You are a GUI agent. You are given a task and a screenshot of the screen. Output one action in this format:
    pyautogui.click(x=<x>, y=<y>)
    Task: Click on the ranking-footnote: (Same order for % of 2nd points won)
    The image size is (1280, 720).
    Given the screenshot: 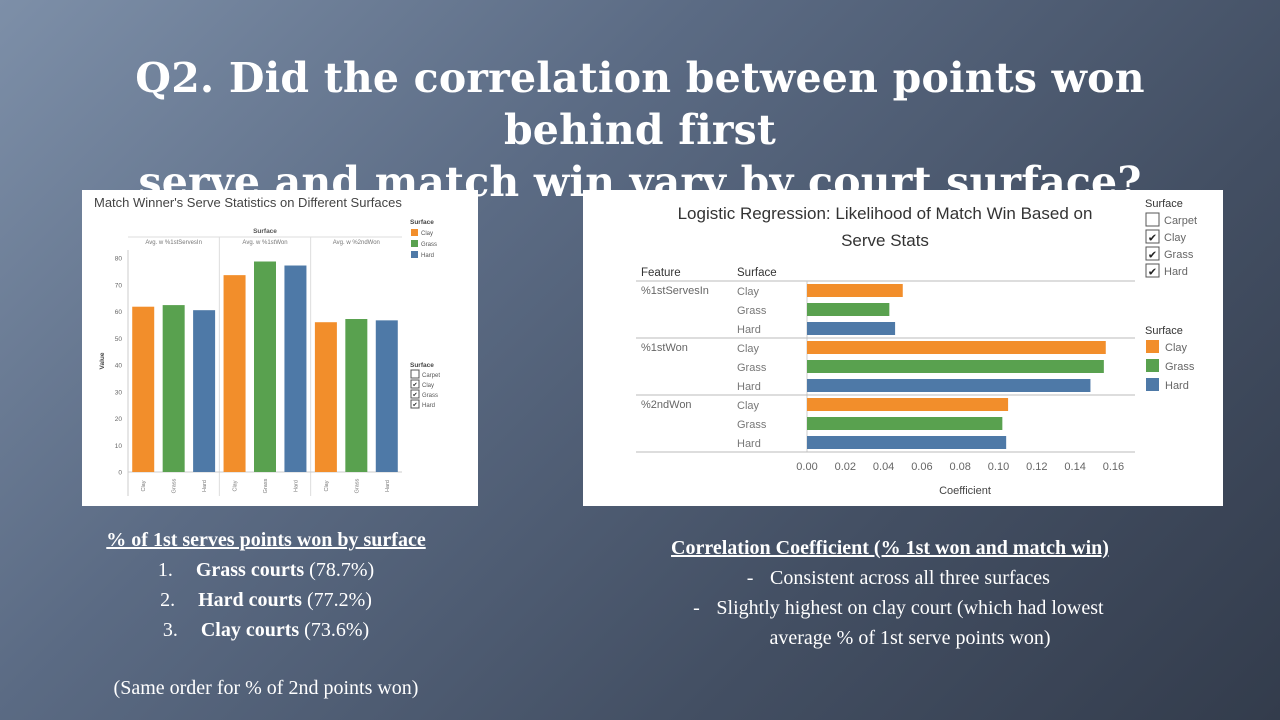 What is the action you would take?
    pyautogui.click(x=266, y=688)
    